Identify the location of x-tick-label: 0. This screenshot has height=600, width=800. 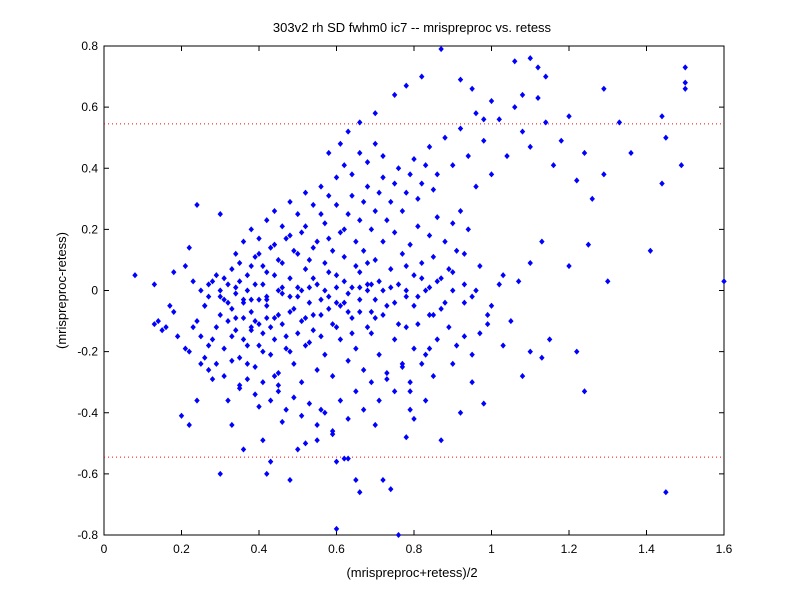
(104, 549).